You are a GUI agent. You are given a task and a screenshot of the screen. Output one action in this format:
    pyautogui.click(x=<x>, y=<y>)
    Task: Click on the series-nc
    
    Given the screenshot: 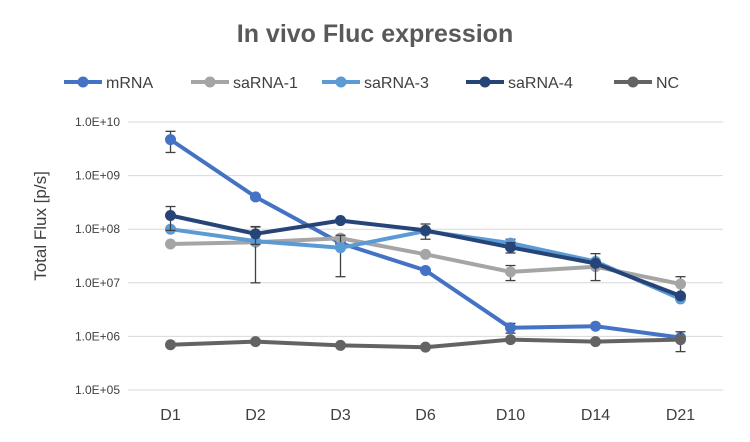 What is the action you would take?
    pyautogui.click(x=425, y=342)
    